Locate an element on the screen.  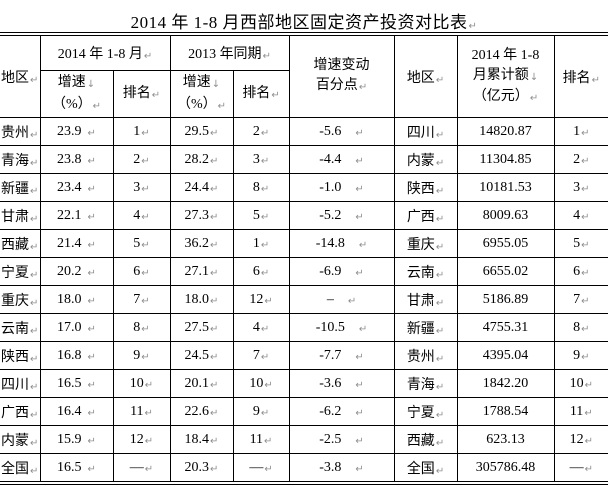
rank-2014-cell-value: — is located at coordinates (136, 467).